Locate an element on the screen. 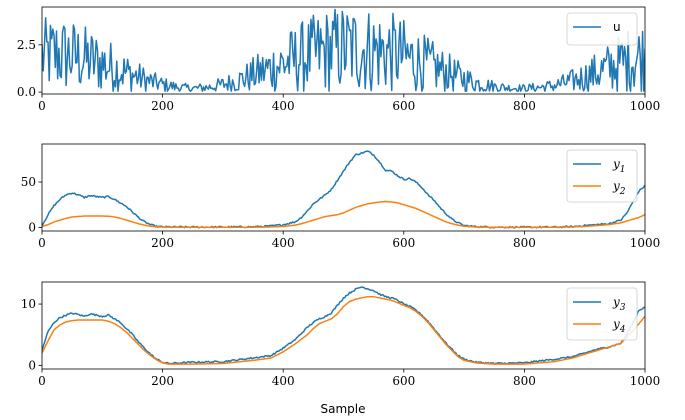 The width and height of the screenshot is (685, 420). legend-label: u is located at coordinates (617, 27).